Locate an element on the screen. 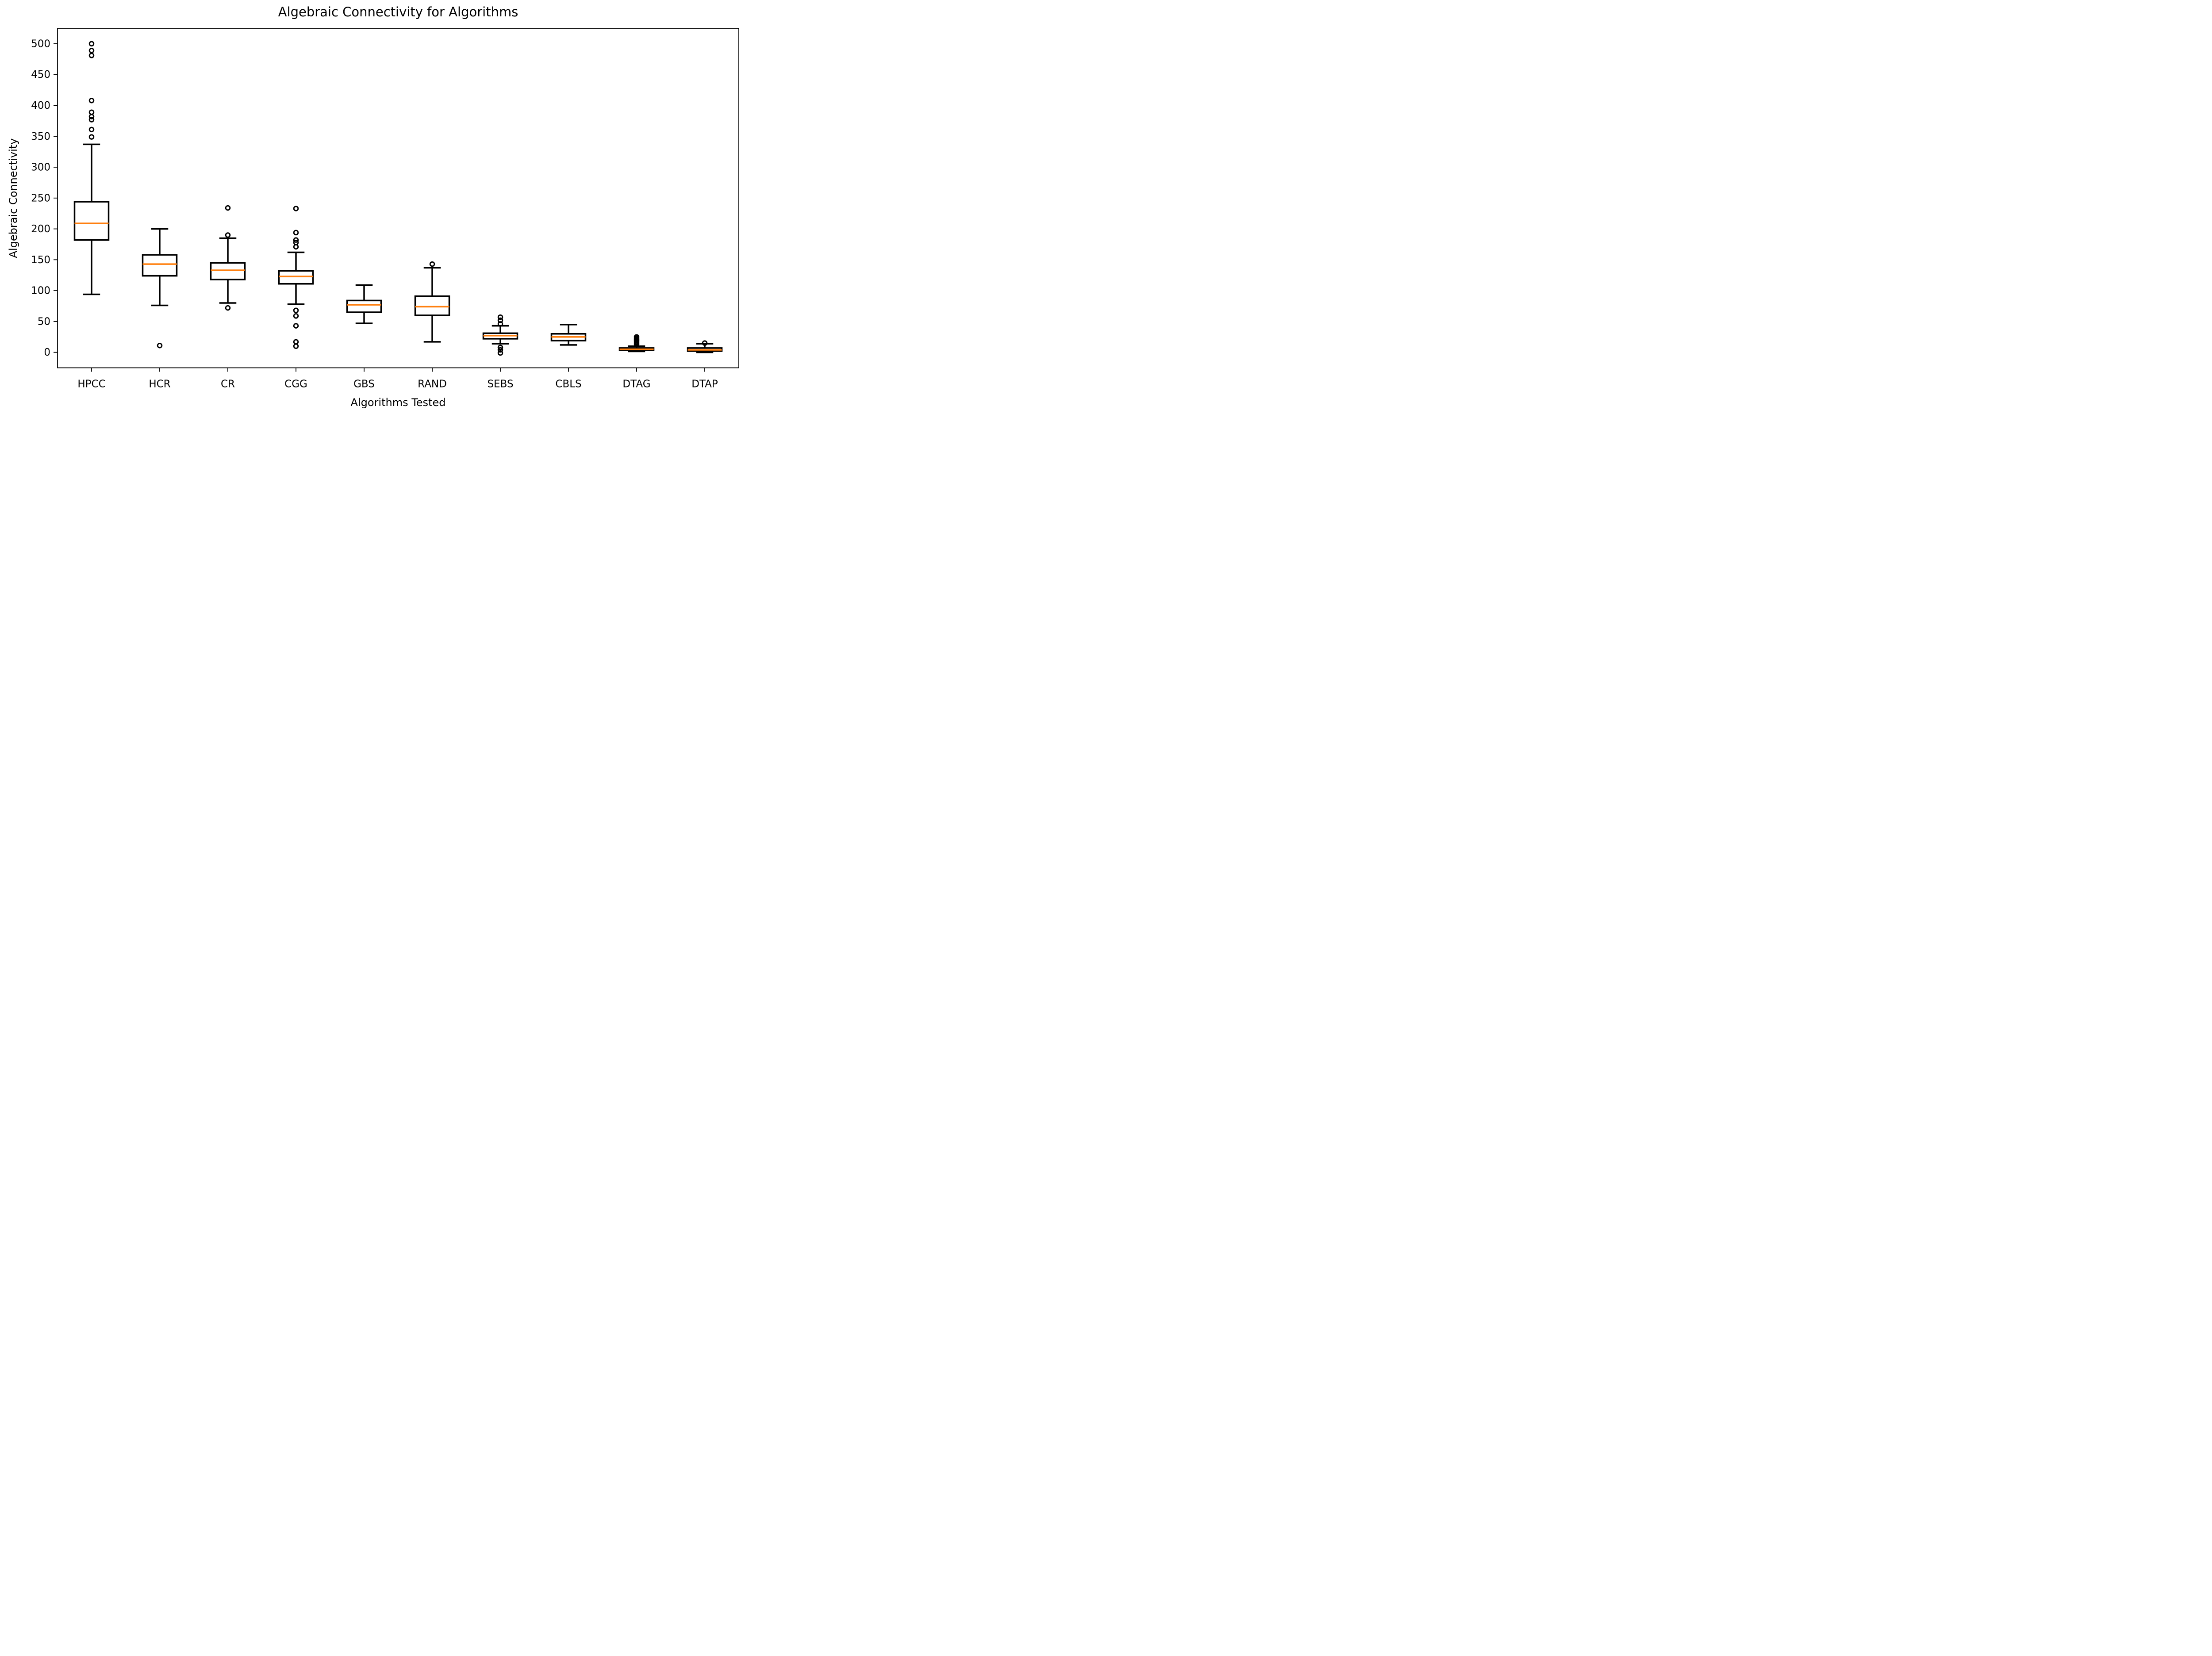 The image size is (2212, 1656). x-tick-label: CBLS is located at coordinates (568, 384).